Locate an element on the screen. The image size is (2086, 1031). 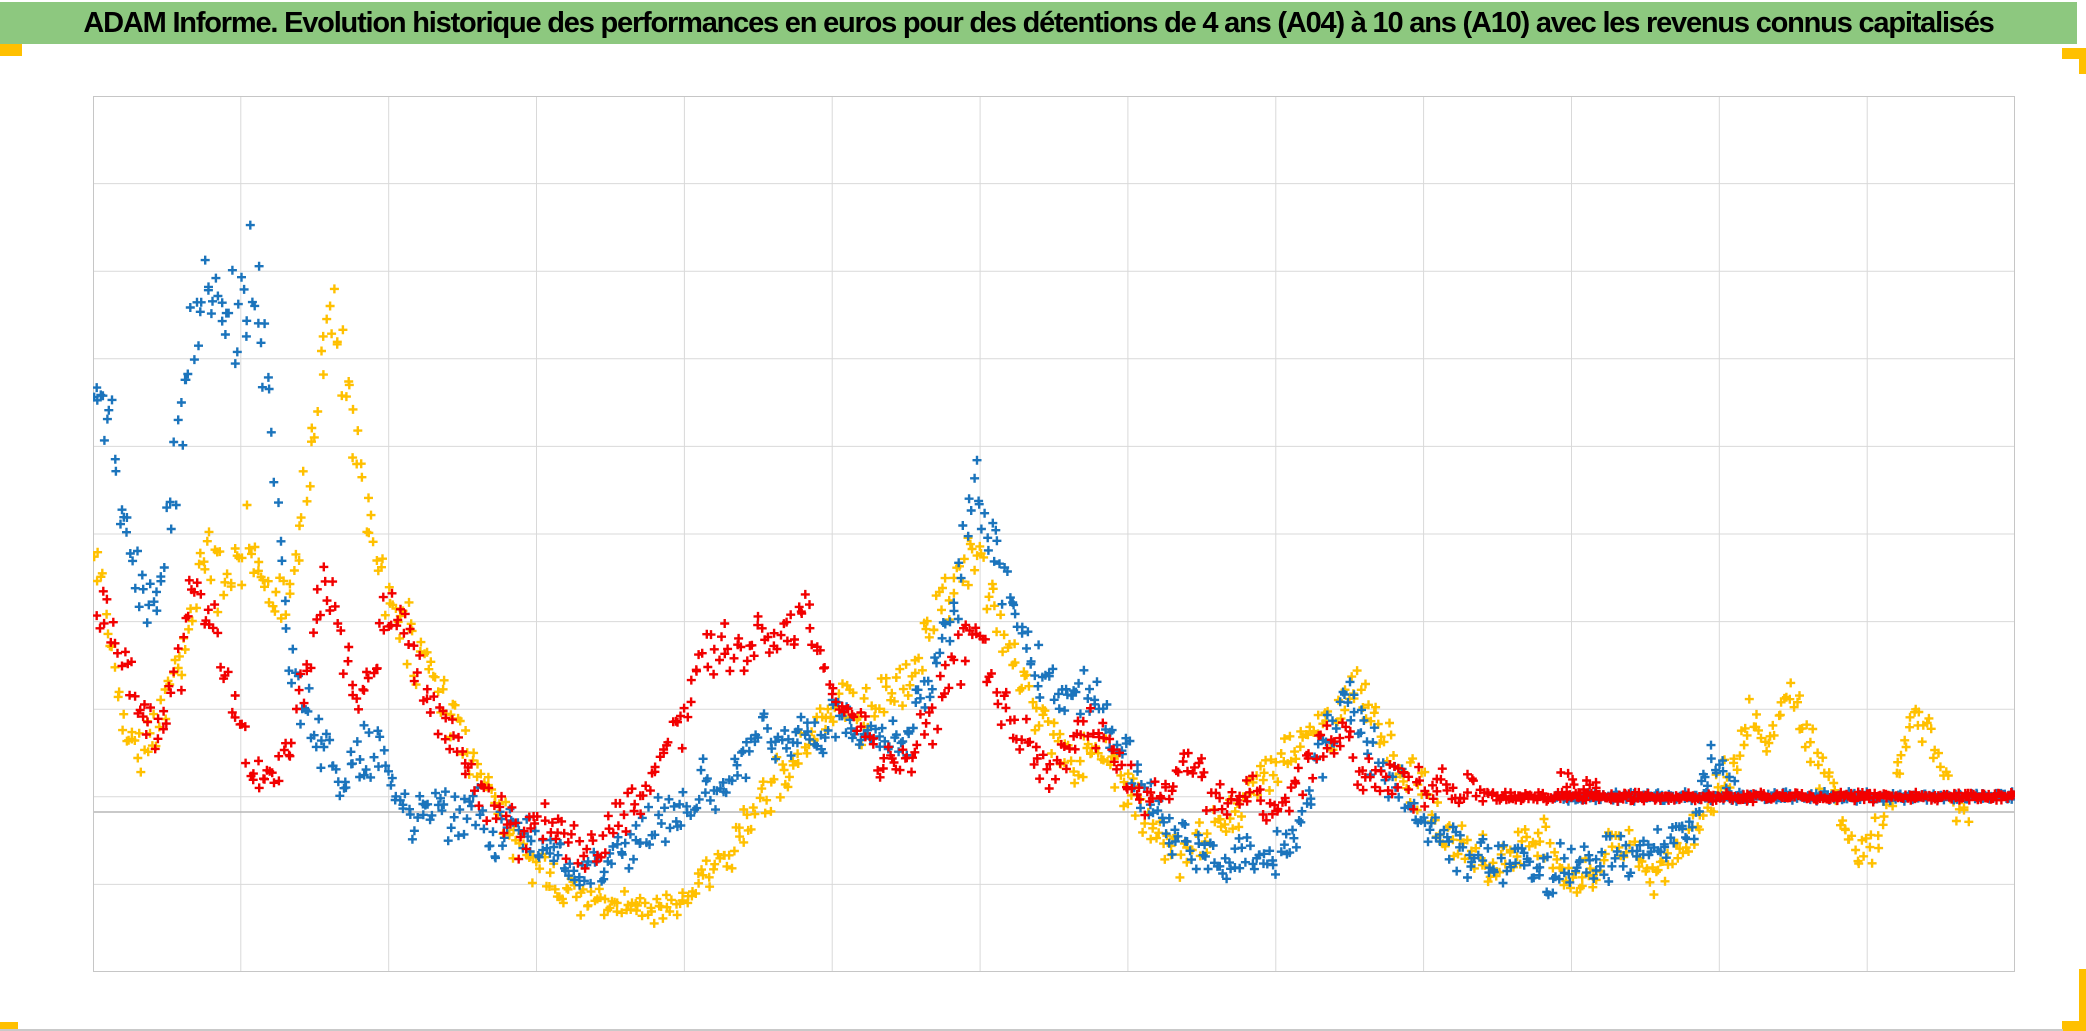
slide-bottom-border is located at coordinates (1031, 1030).